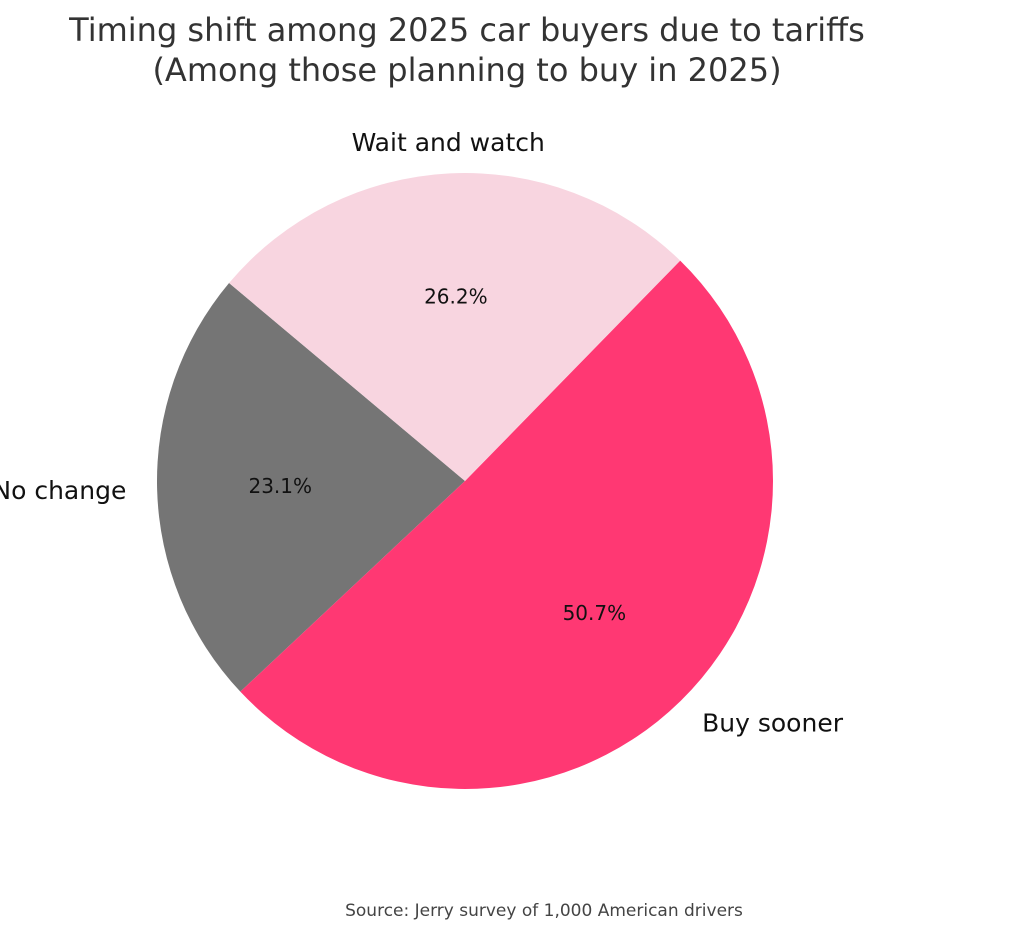 This screenshot has height=939, width=1024. Describe the element at coordinates (63, 490) in the screenshot. I see `slice-label-no-change: No change` at that location.